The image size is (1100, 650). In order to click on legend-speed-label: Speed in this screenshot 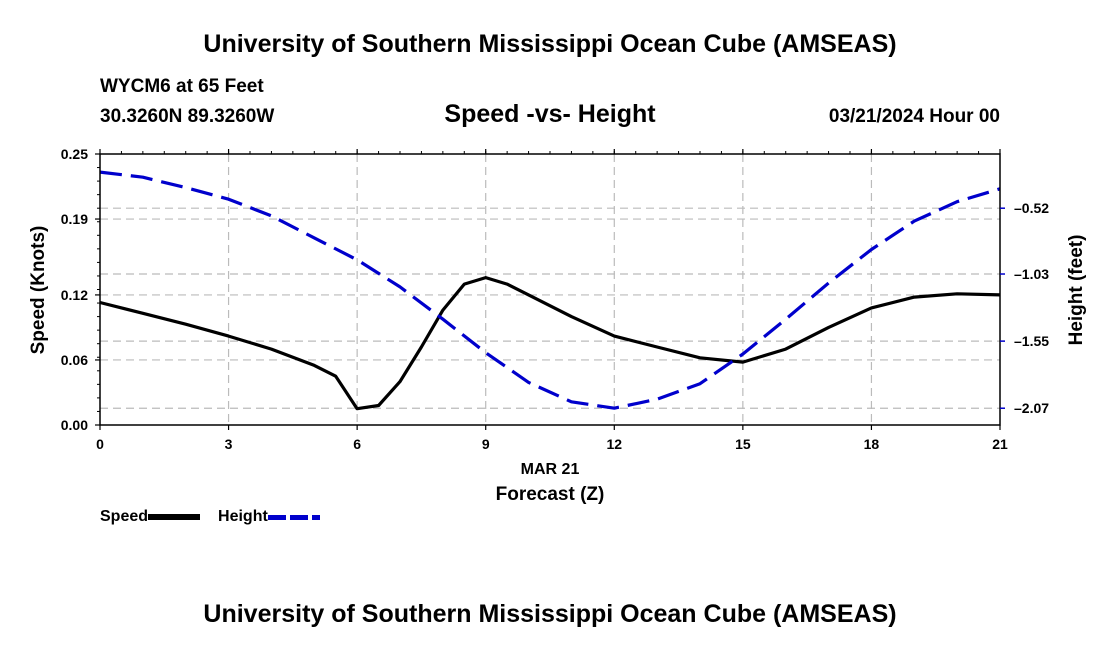, I will do `click(124, 516)`.